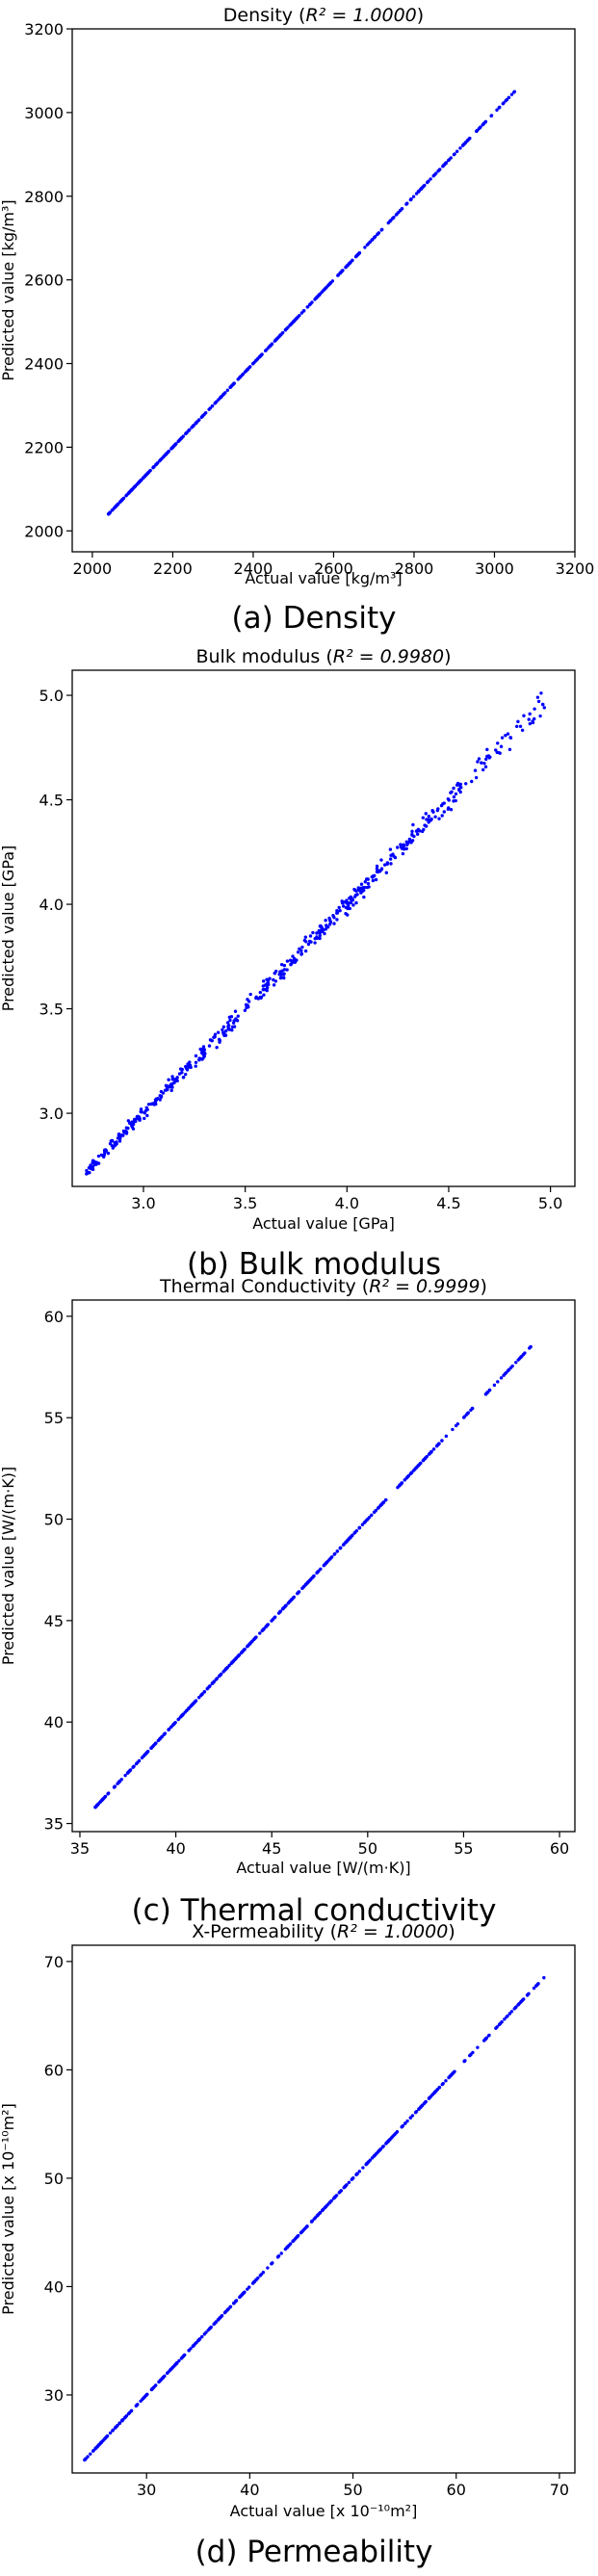 The height and width of the screenshot is (2576, 598). What do you see at coordinates (54, 1418) in the screenshot?
I see `y-tick-label: 55` at bounding box center [54, 1418].